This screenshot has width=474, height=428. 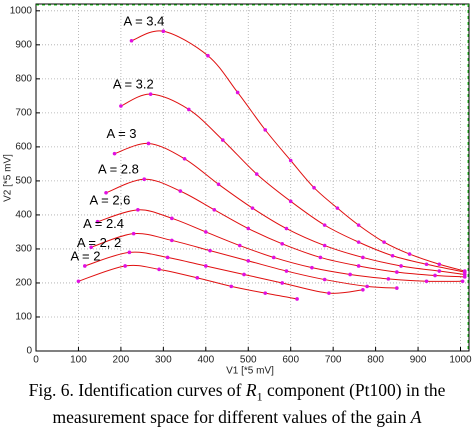 What do you see at coordinates (137, 390) in the screenshot?
I see `caption-text: Fig. 6. Identification curves of` at bounding box center [137, 390].